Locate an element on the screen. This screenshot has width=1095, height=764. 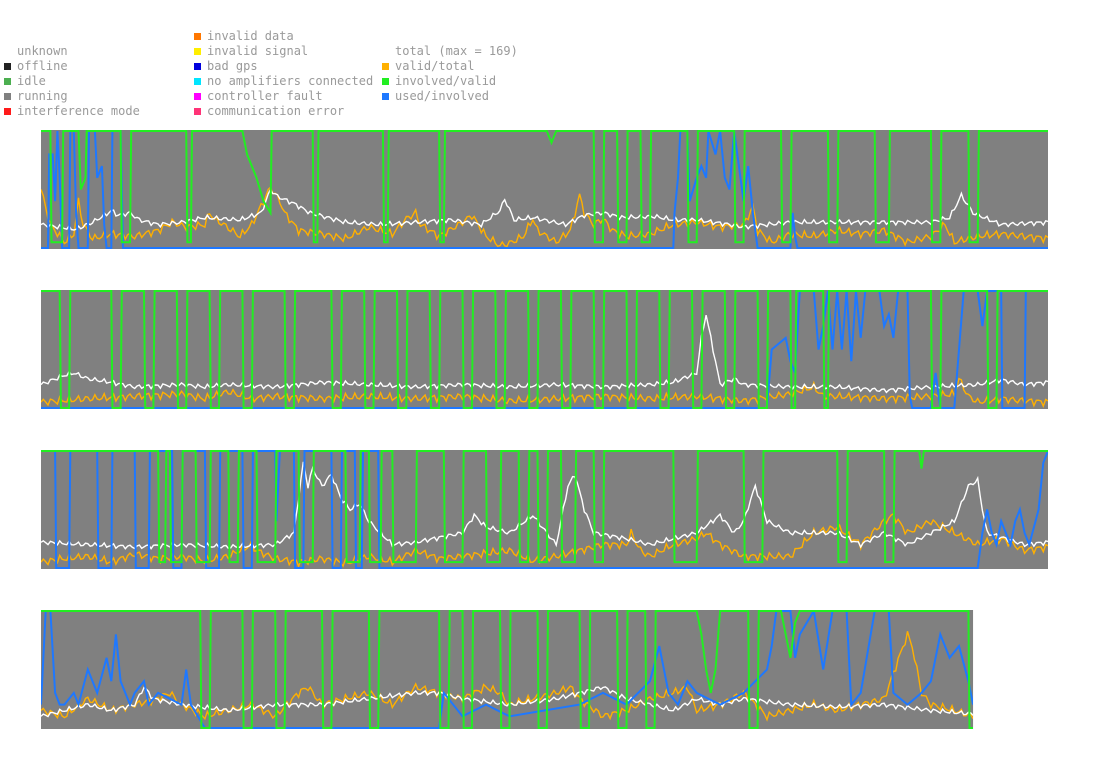
legend-label: total (max = 169) is located at coordinates (456, 51).